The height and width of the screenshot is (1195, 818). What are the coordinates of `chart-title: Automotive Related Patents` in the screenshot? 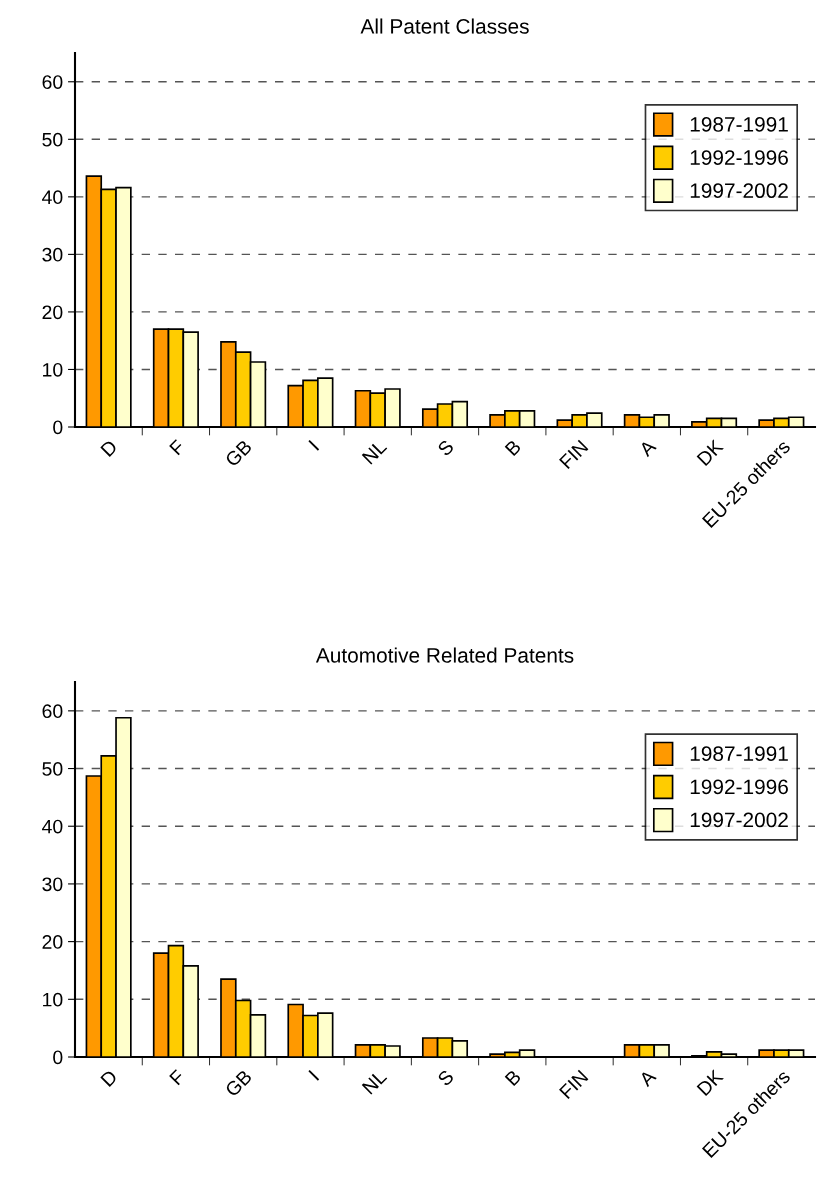 It's located at (444, 655).